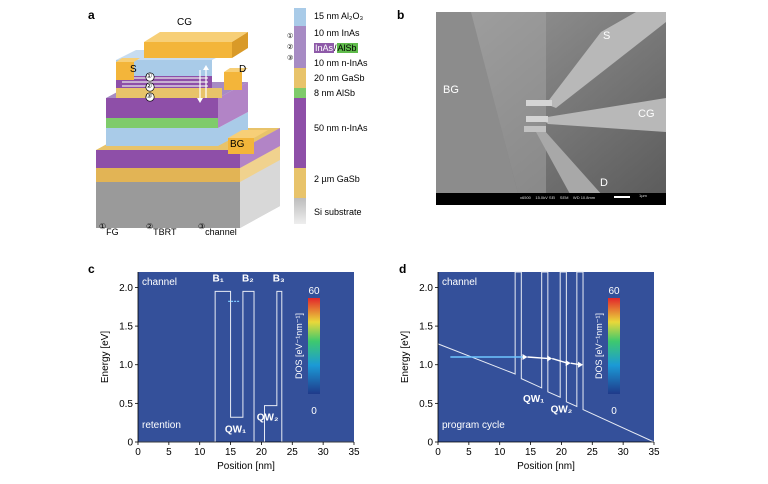 This screenshot has width=768, height=484. I want to click on stack-label-inas-alsb: InAs/AlSb, so click(336, 48).